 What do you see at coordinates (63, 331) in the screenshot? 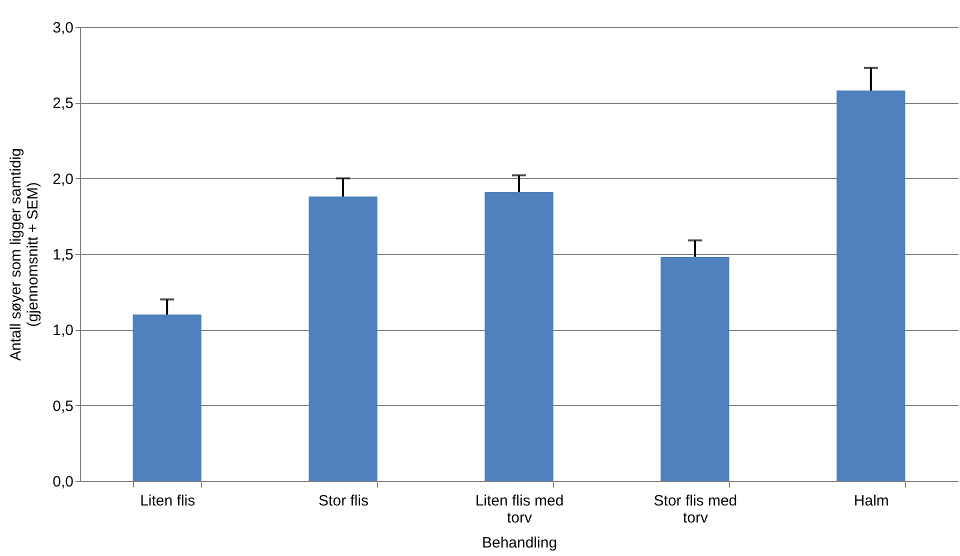
I see `y-tick-label: 1,0` at bounding box center [63, 331].